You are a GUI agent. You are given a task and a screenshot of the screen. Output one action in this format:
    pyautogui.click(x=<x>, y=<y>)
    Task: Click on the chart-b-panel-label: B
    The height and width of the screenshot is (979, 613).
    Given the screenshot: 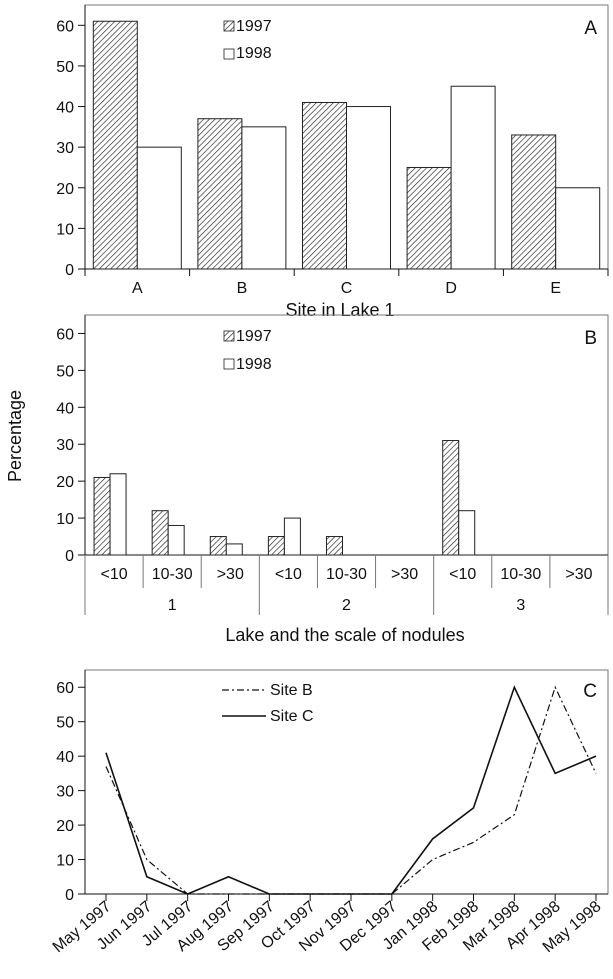 What is the action you would take?
    pyautogui.click(x=590, y=338)
    